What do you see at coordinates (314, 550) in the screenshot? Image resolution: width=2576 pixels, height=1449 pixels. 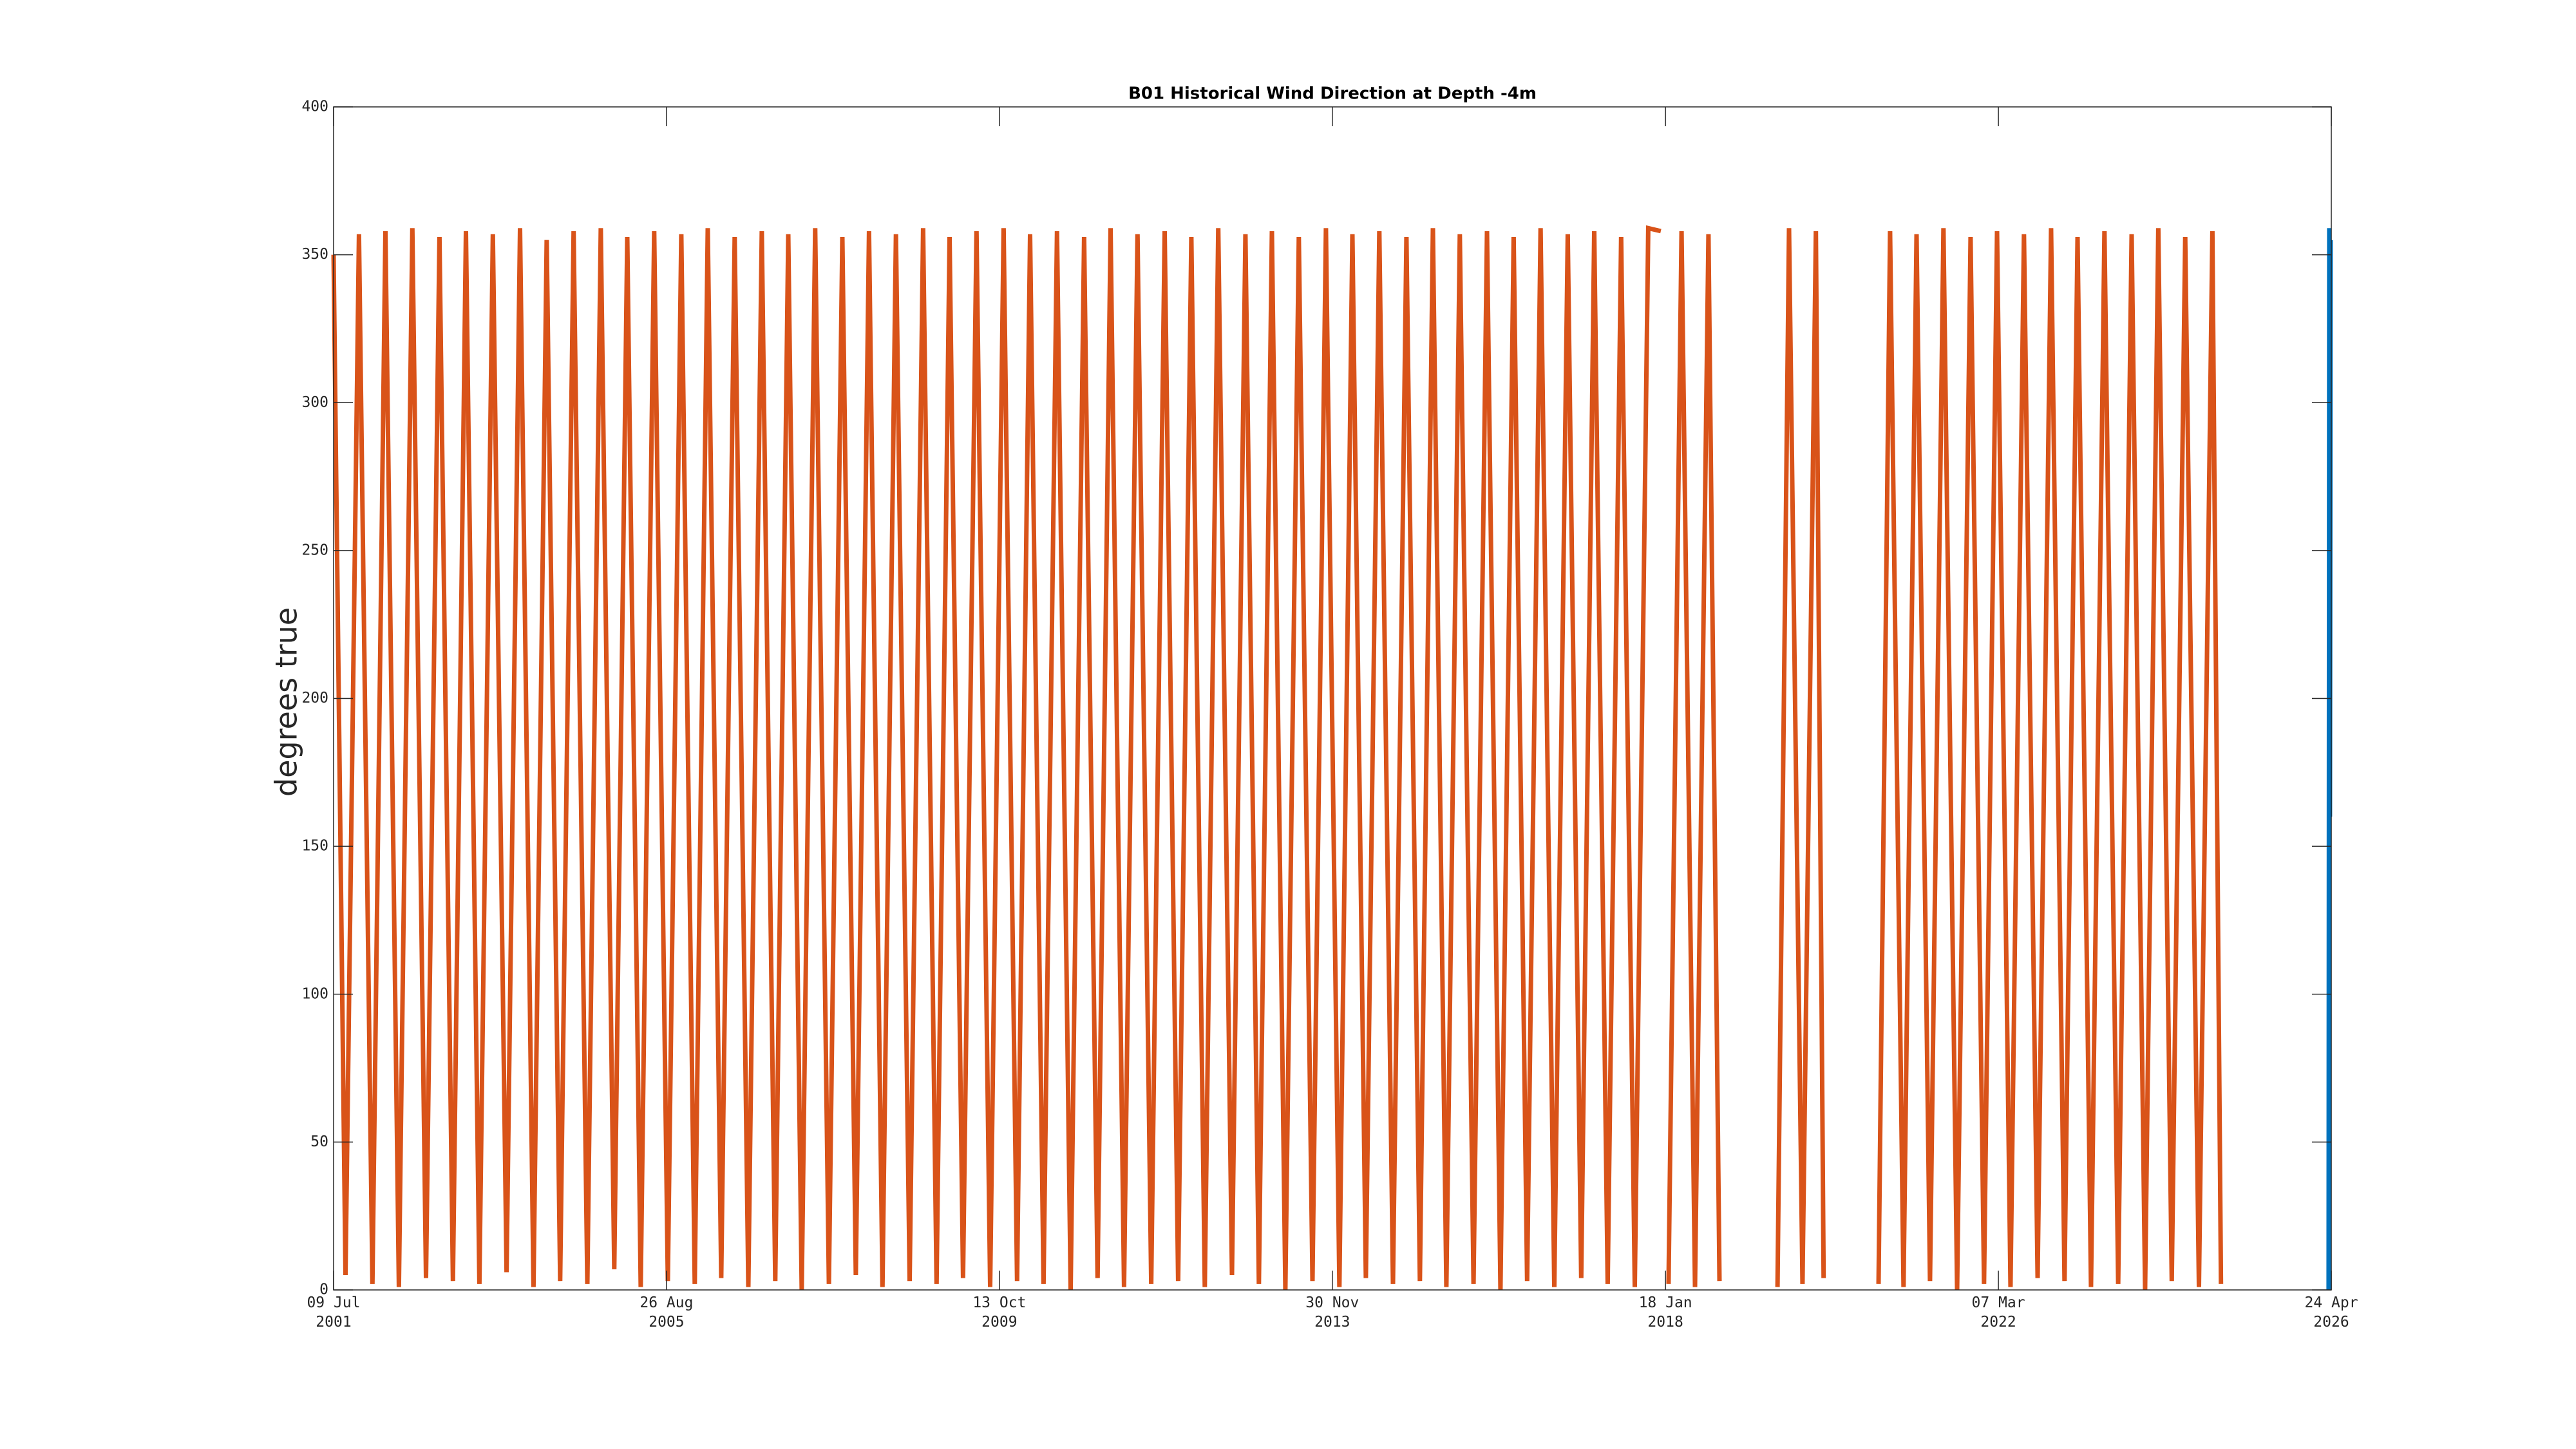 I see `y-tick-label: 250` at bounding box center [314, 550].